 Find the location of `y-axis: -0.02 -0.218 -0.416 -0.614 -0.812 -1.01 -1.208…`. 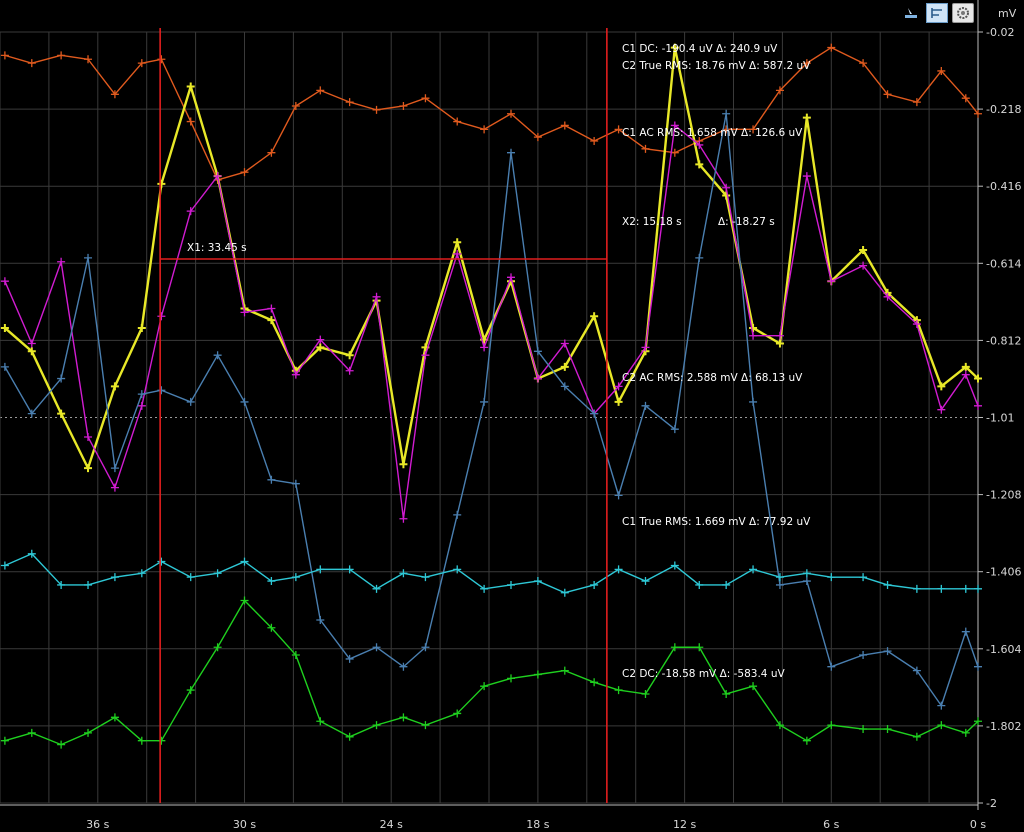

y-axis: -0.02 -0.218 -0.416 -0.614 -0.812 -1.01 -1.208… is located at coordinates (999, 418).